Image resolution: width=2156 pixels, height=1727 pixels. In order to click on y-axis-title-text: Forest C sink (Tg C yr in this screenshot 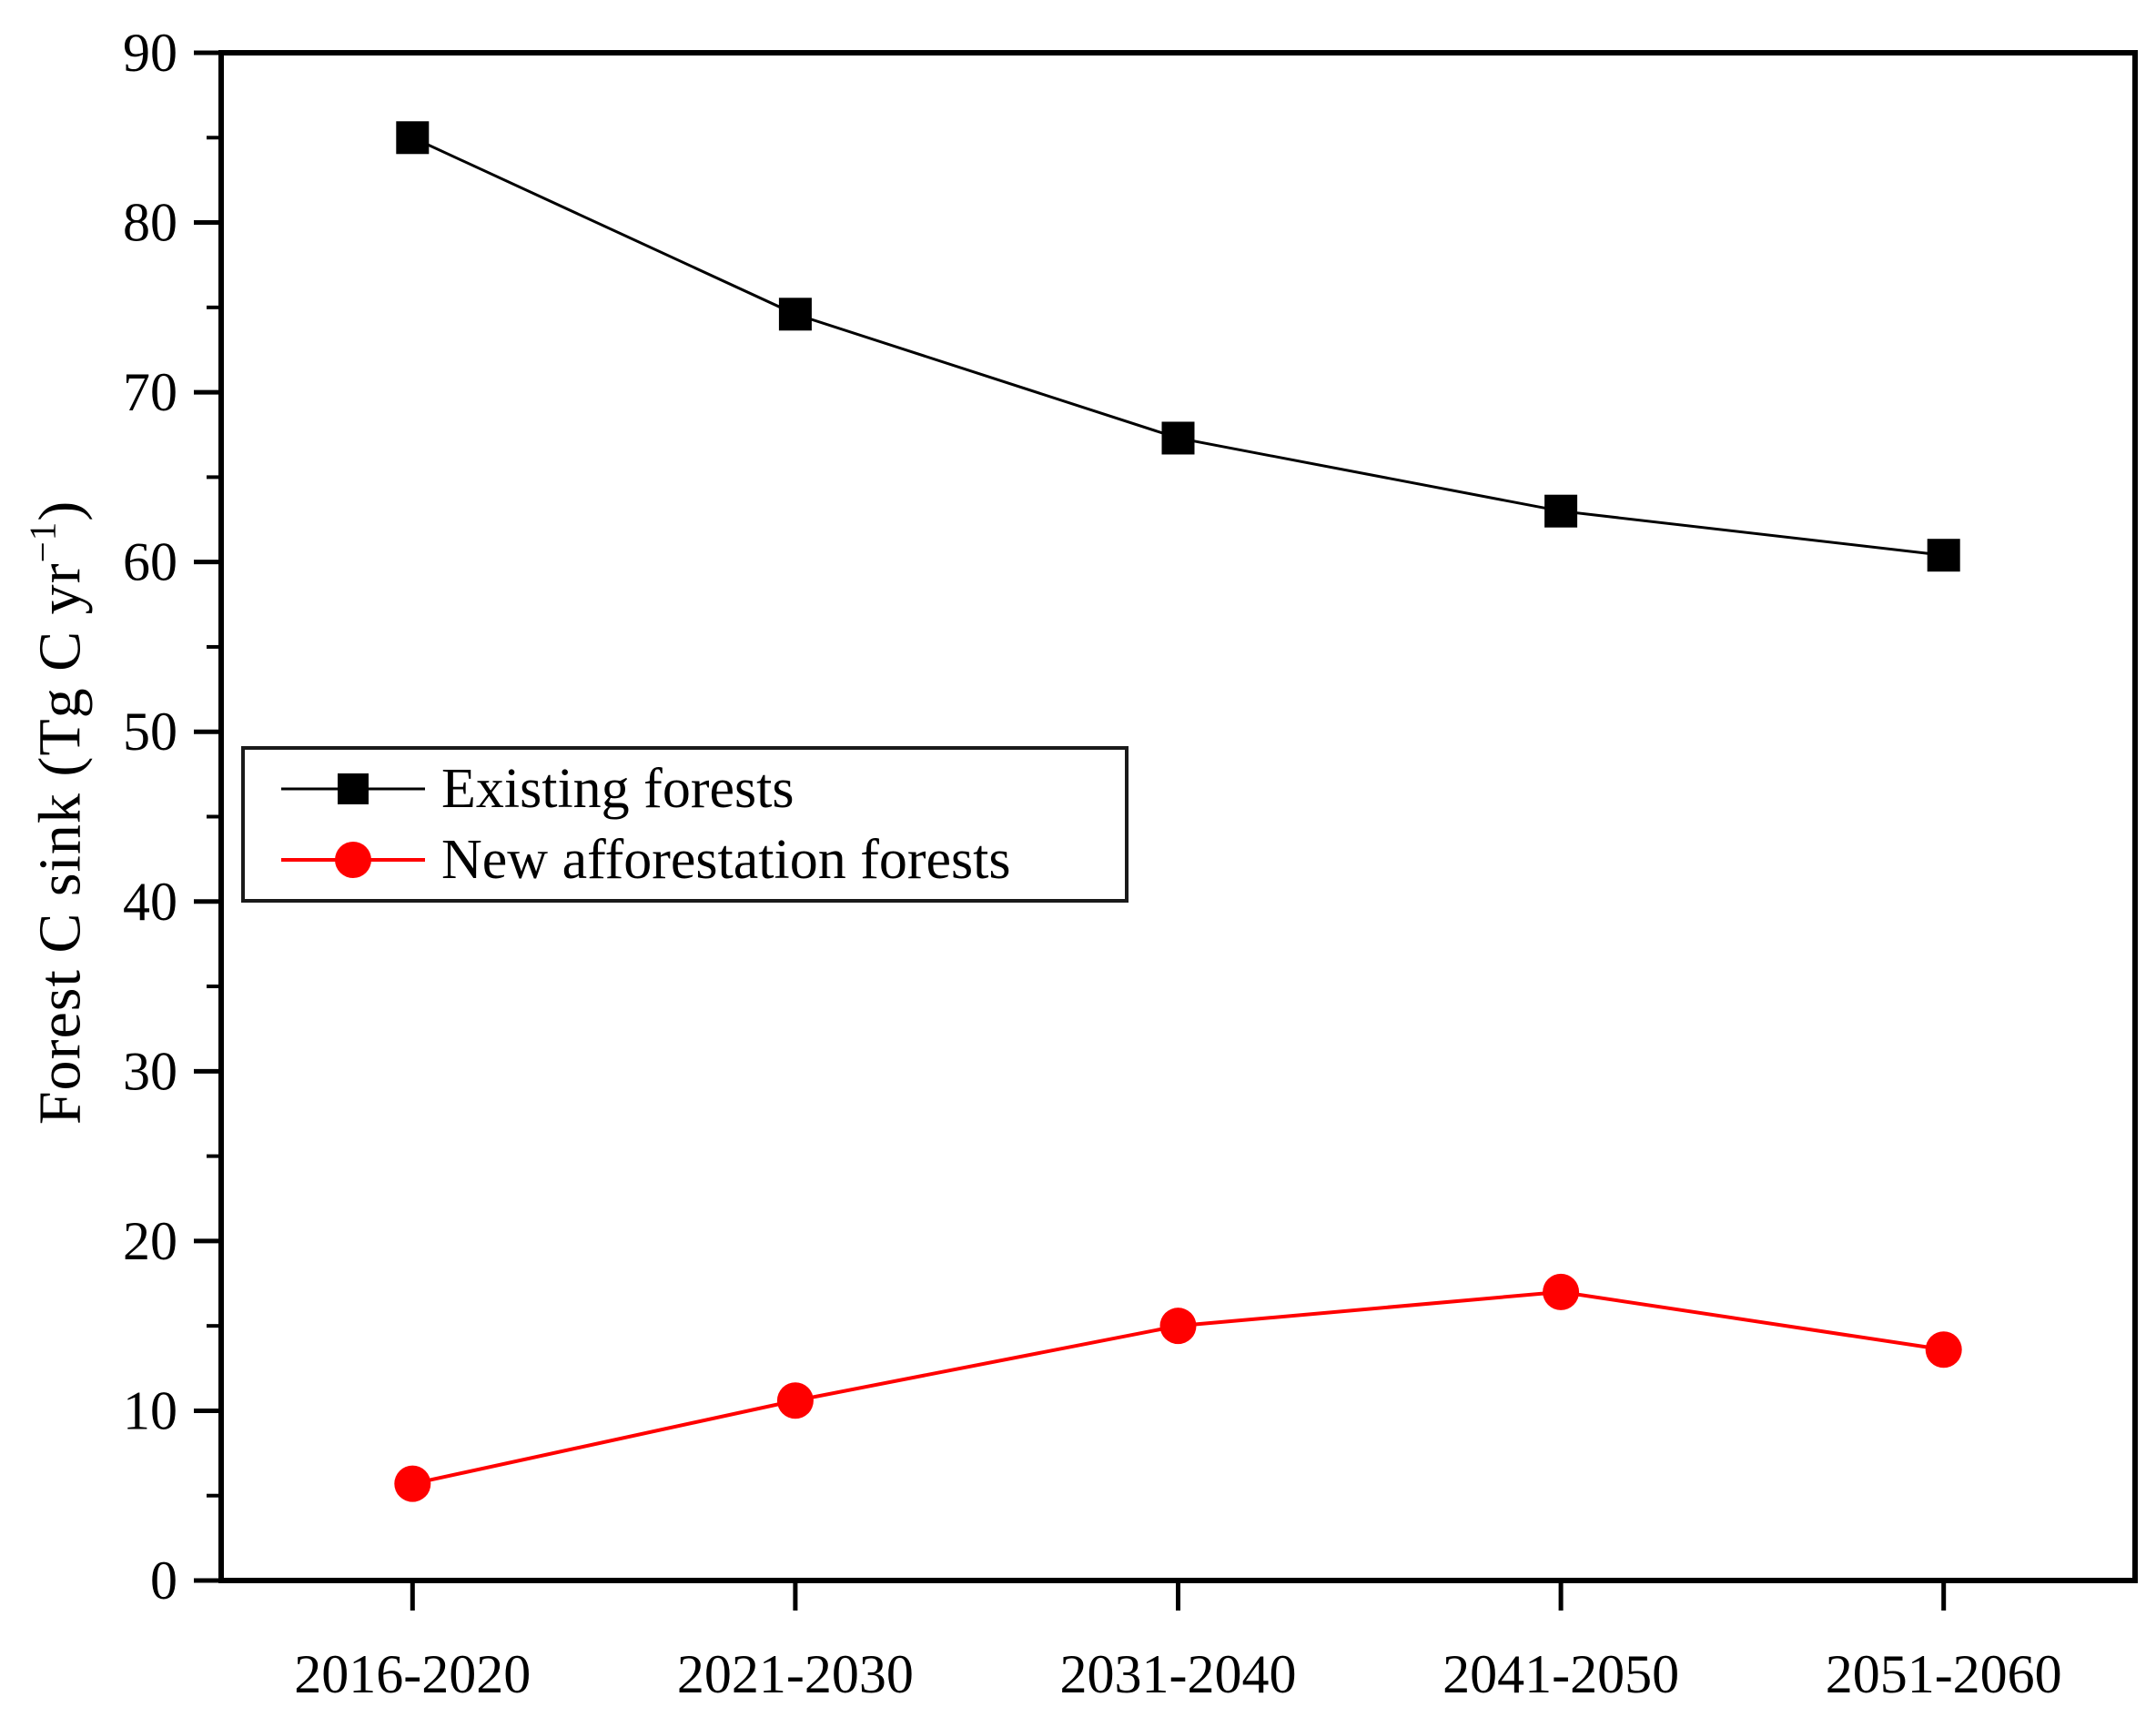, I will do `click(60, 844)`.